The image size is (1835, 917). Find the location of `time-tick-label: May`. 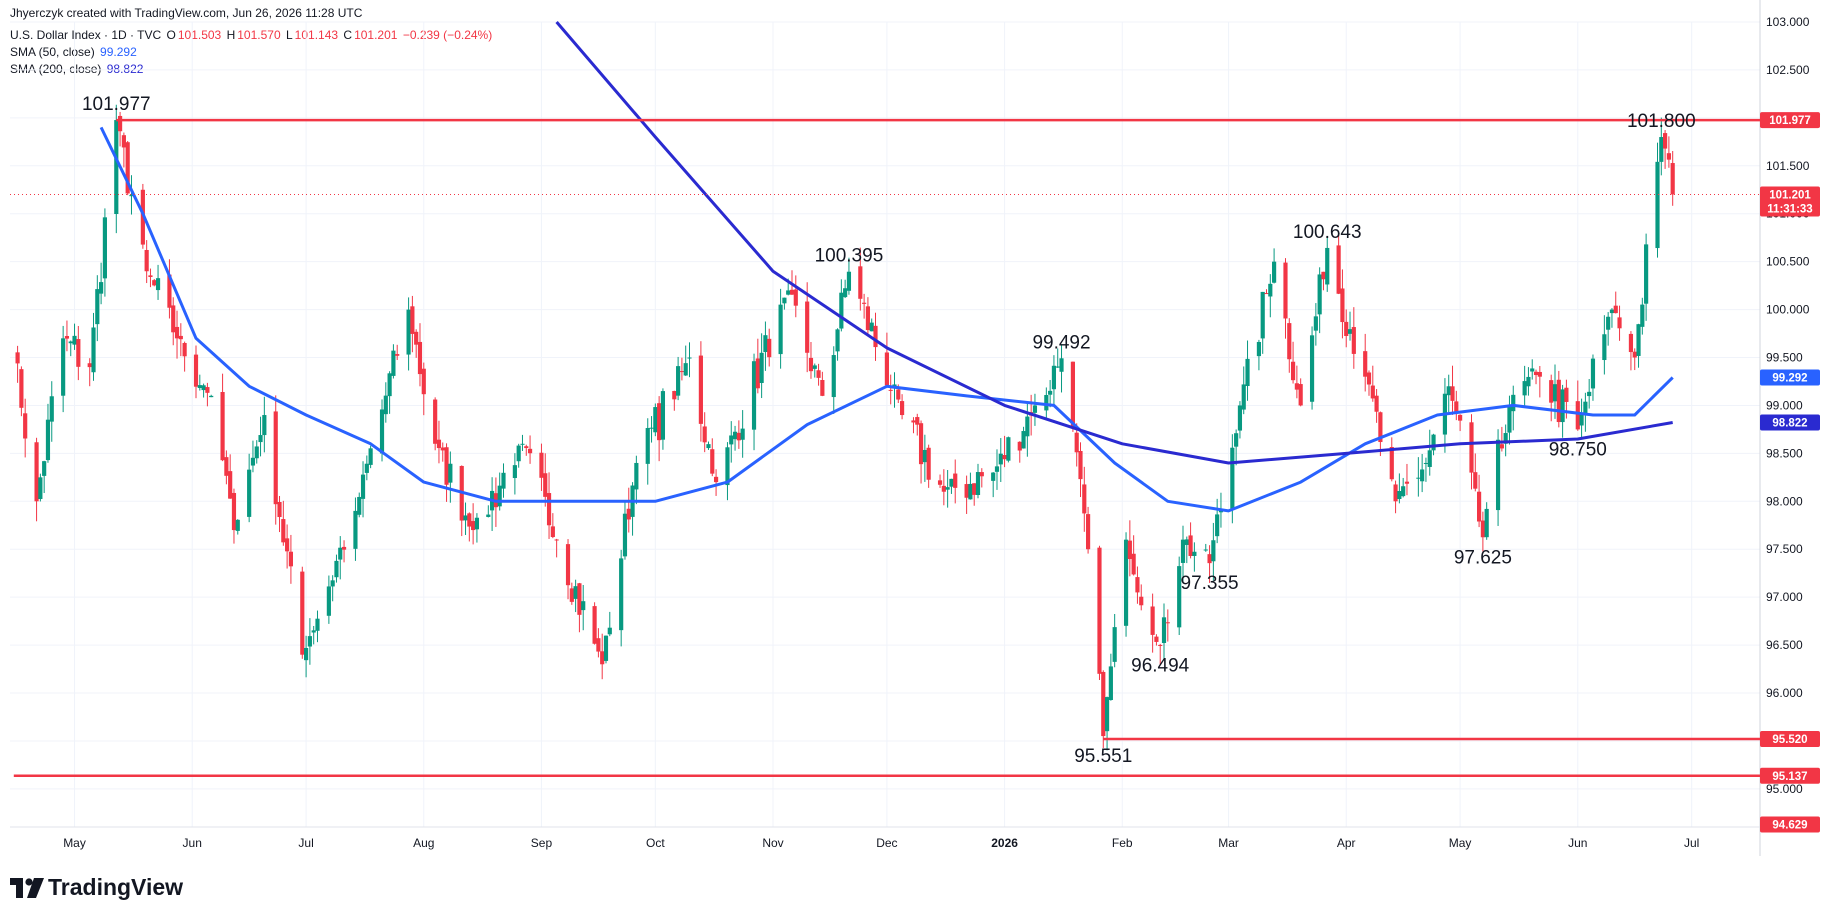

time-tick-label: May is located at coordinates (1460, 843).